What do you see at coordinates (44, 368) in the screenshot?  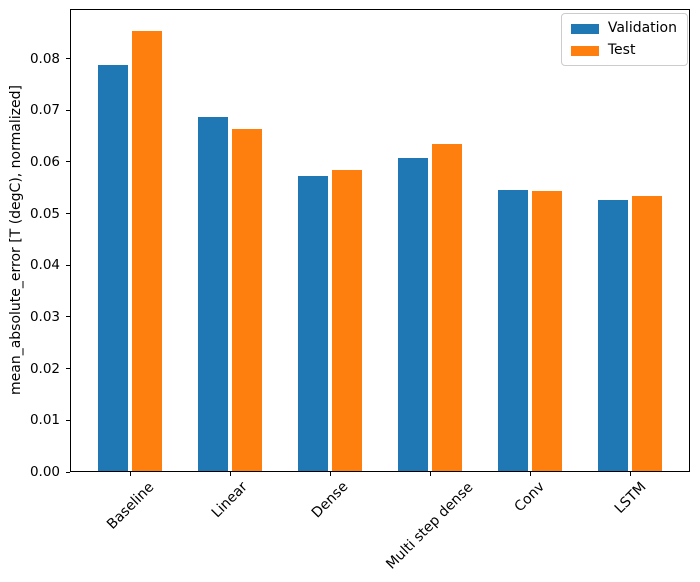 I see `y-tick-label: 0.02` at bounding box center [44, 368].